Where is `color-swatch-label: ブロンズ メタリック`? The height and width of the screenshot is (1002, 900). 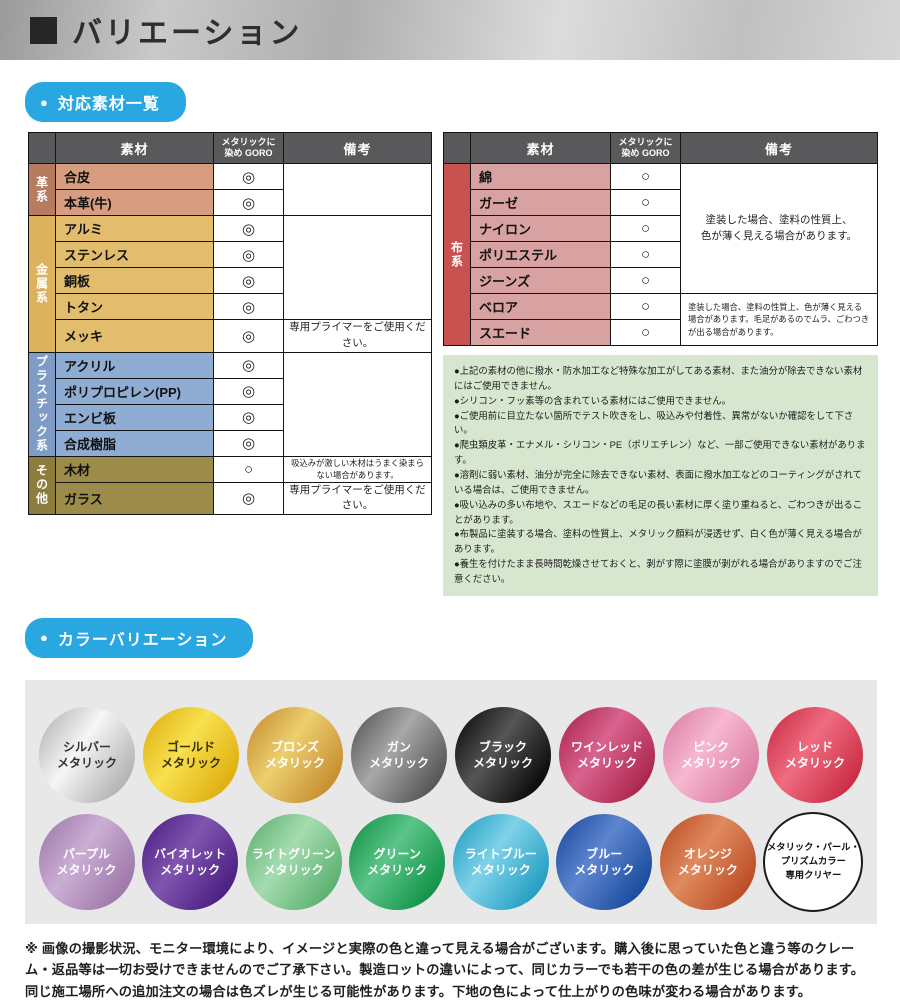
color-swatch-label: ブロンズ メタリック is located at coordinates (294, 754).